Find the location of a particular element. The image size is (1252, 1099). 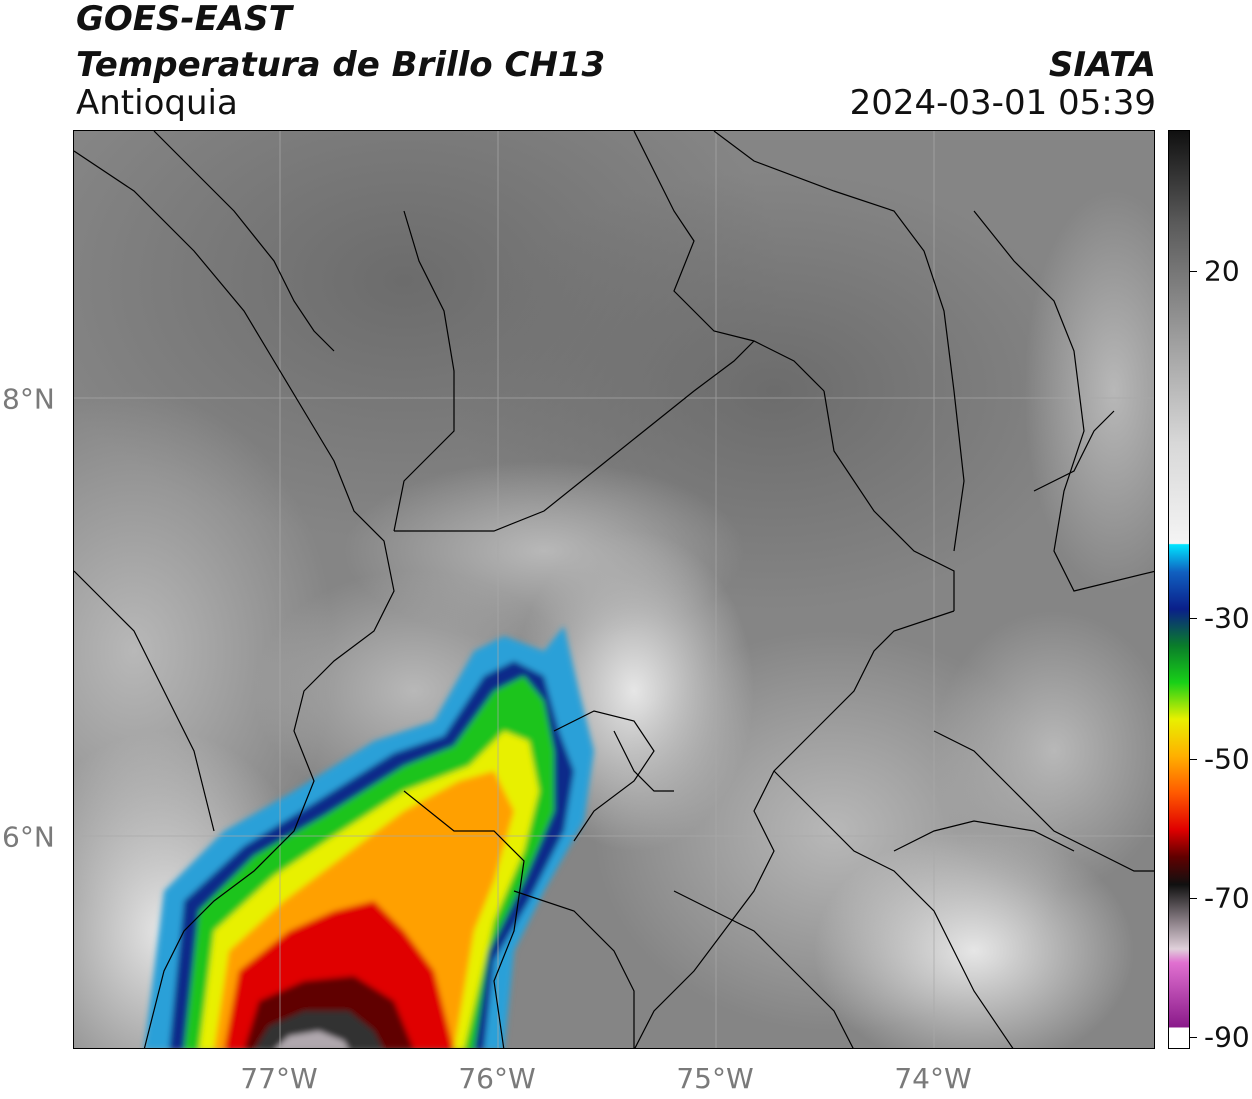

product-title: Temperatura de Brillo CH13 is located at coordinates (341, 65).